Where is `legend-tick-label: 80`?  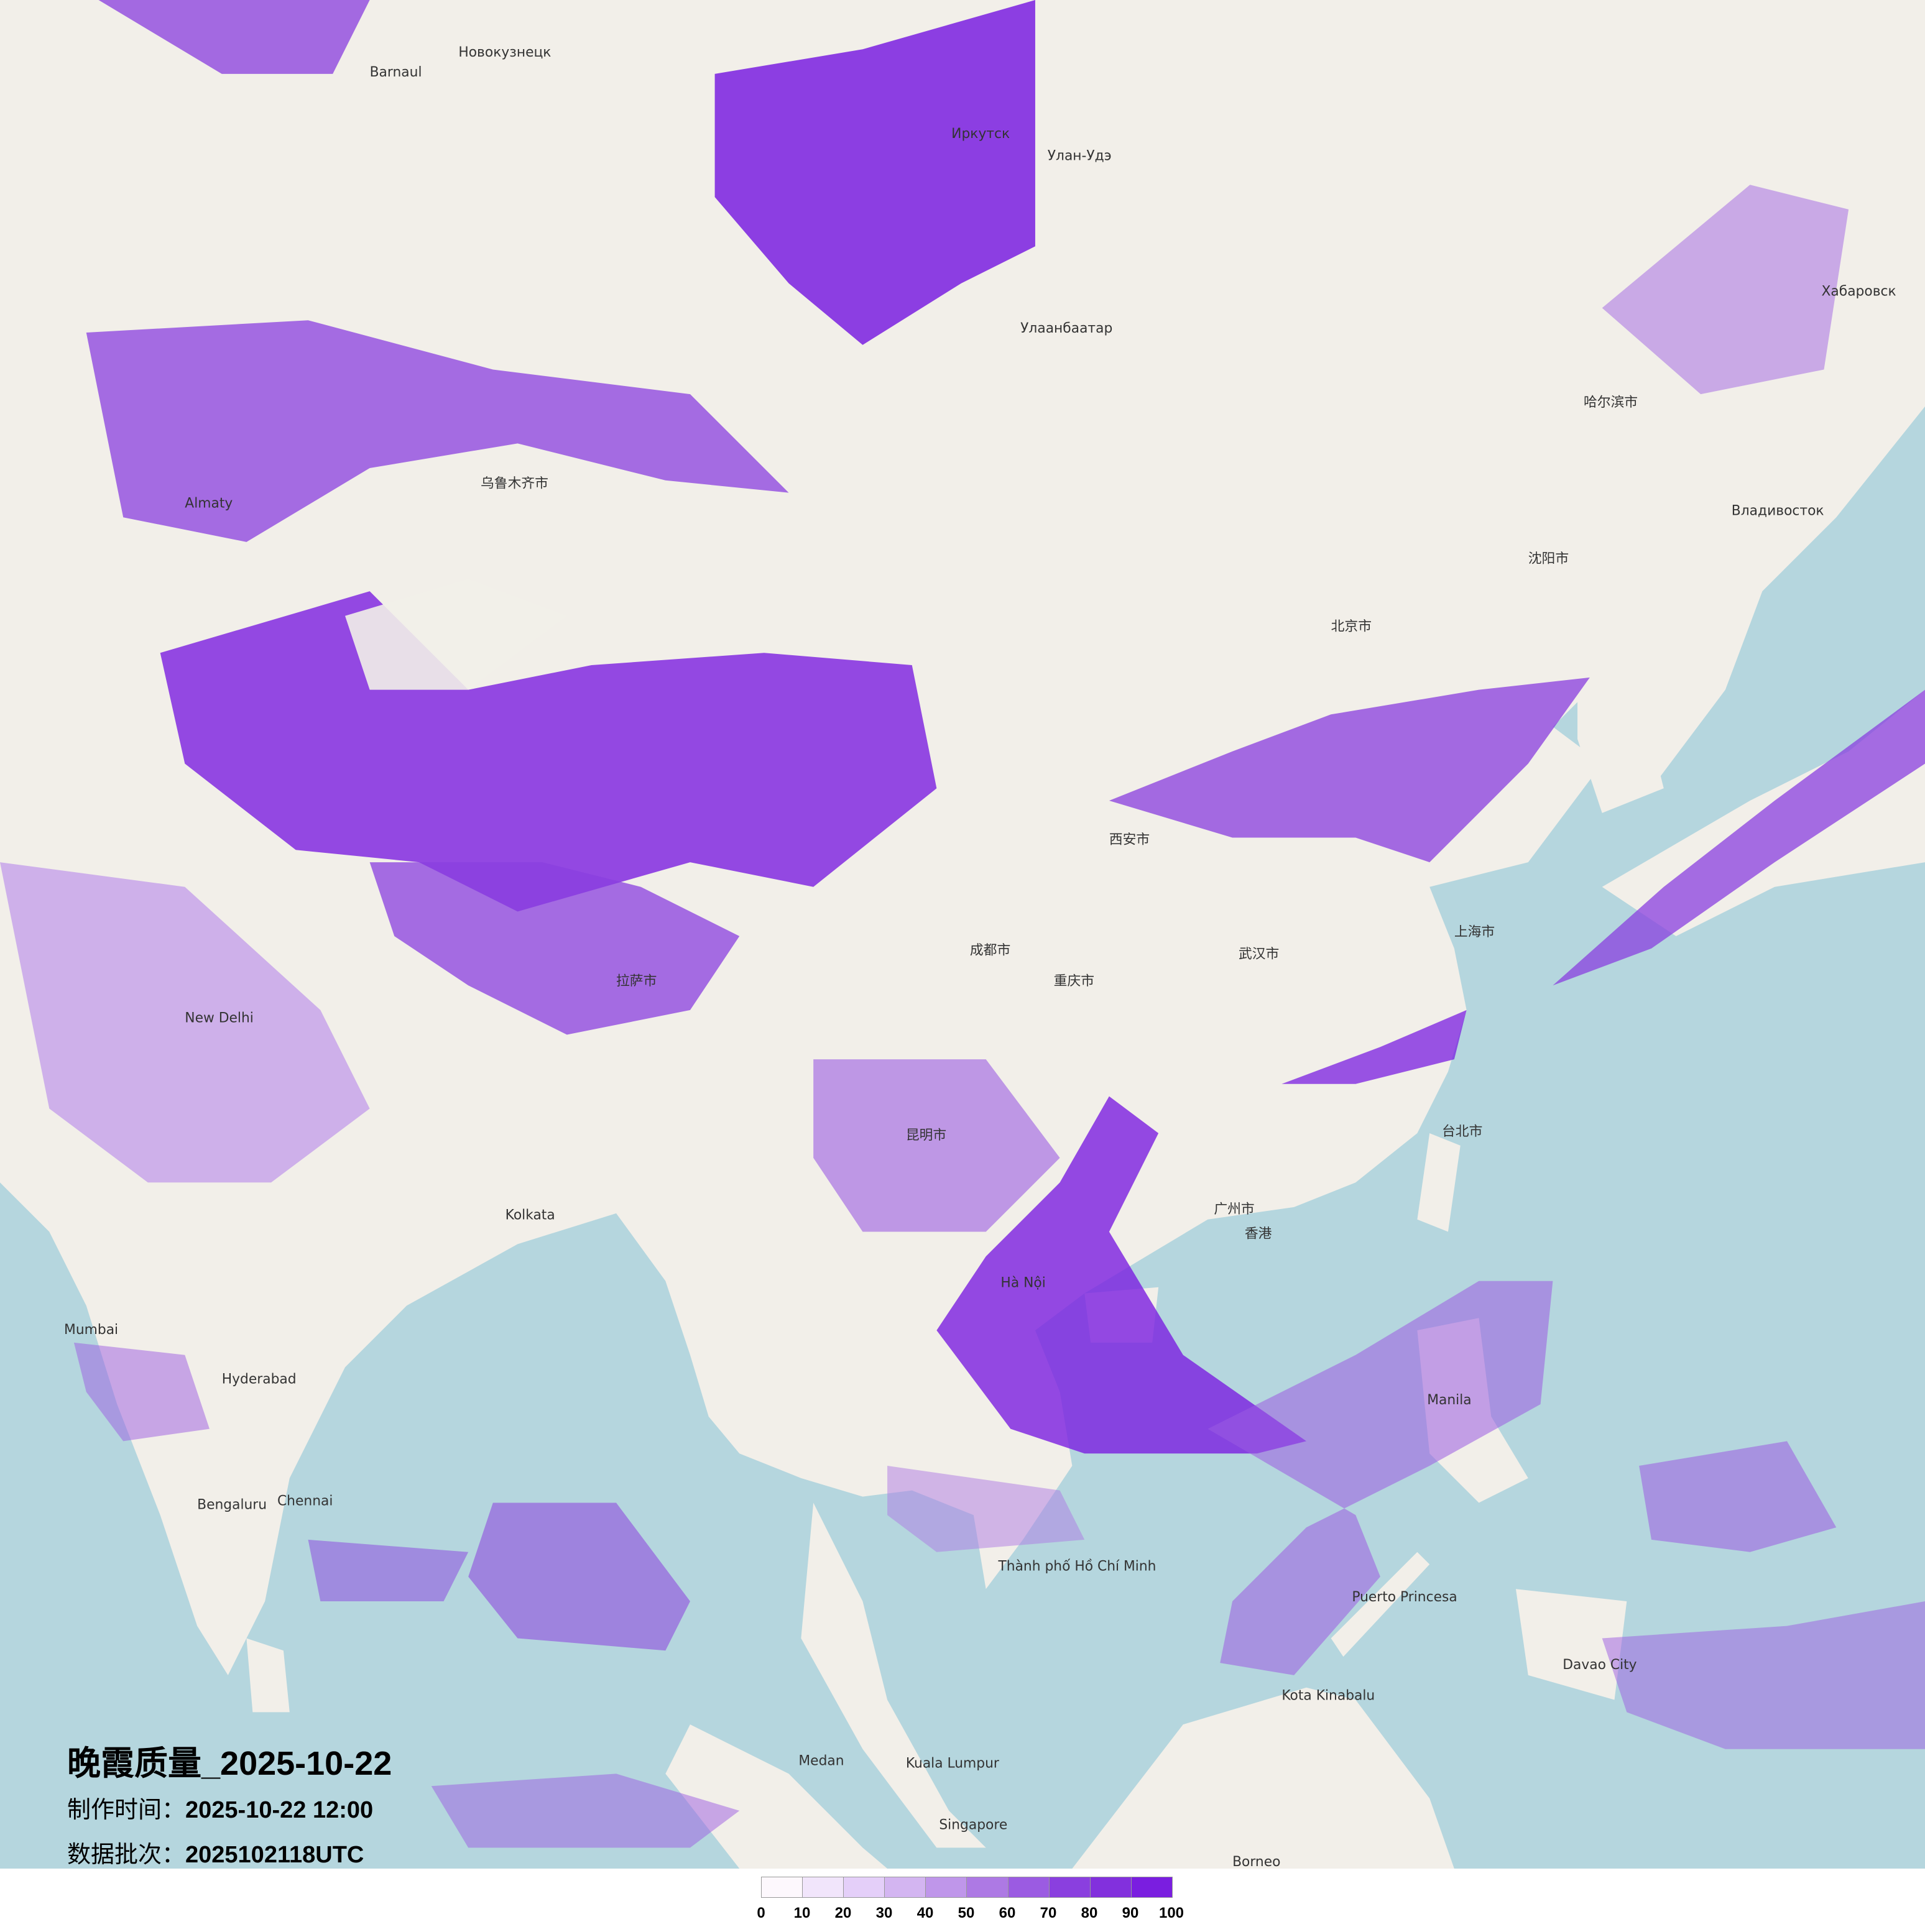 legend-tick-label: 80 is located at coordinates (1089, 1913).